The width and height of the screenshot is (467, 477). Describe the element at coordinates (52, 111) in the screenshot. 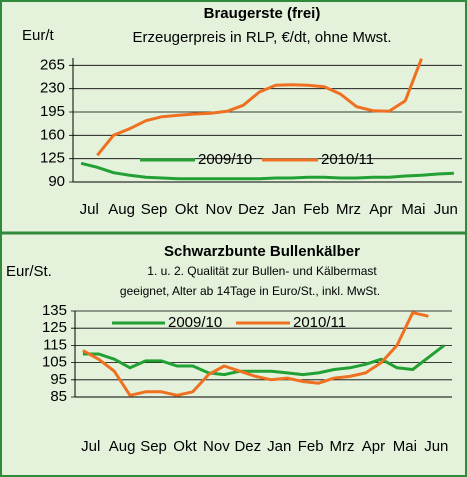

I see `y-tick-label: 195` at that location.